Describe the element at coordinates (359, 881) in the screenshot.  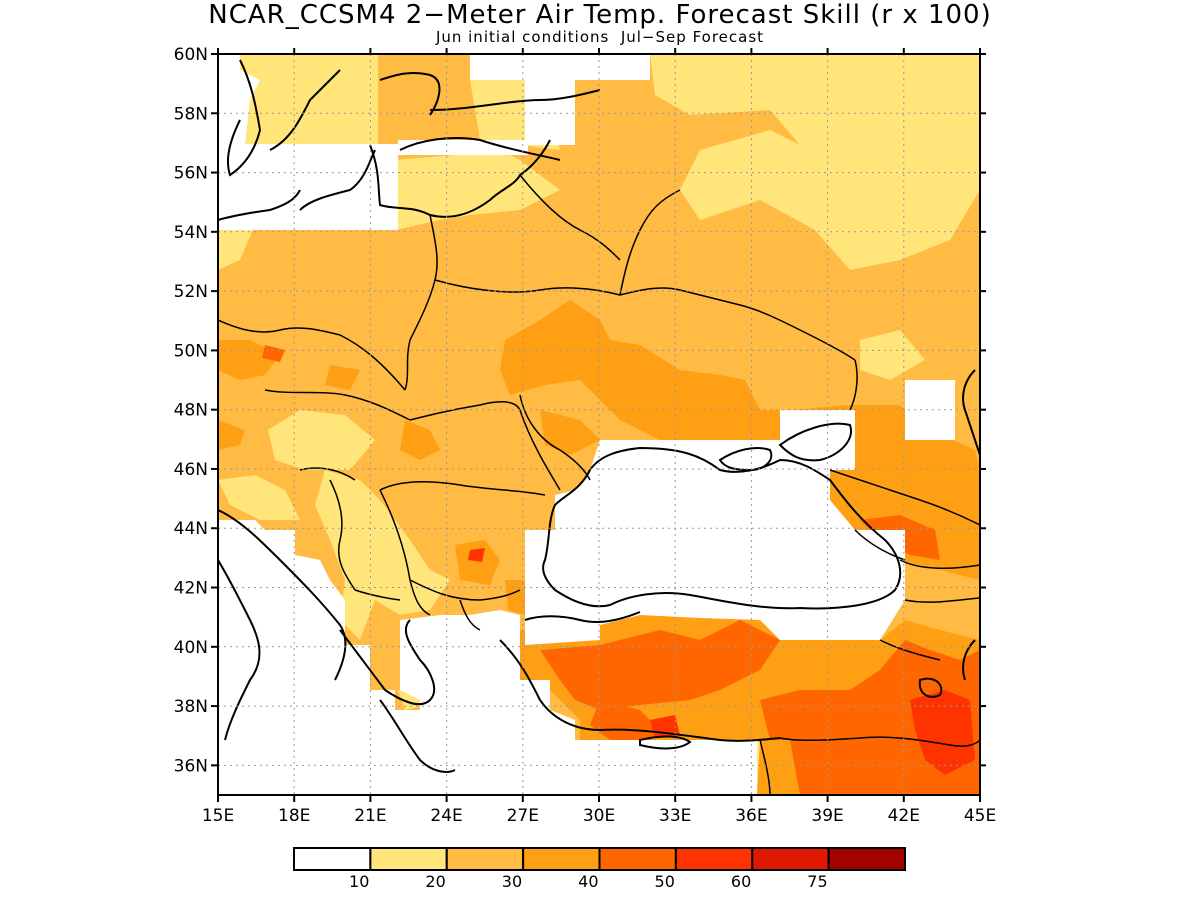
I see `legend-label: 10` at that location.